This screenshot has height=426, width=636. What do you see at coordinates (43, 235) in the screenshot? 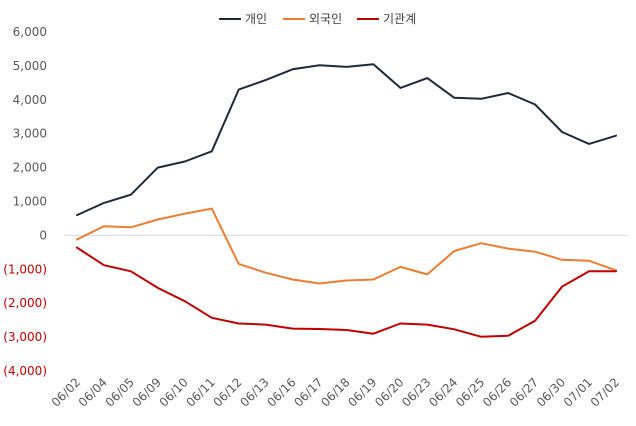
I see `y-tick-label: 0` at bounding box center [43, 235].